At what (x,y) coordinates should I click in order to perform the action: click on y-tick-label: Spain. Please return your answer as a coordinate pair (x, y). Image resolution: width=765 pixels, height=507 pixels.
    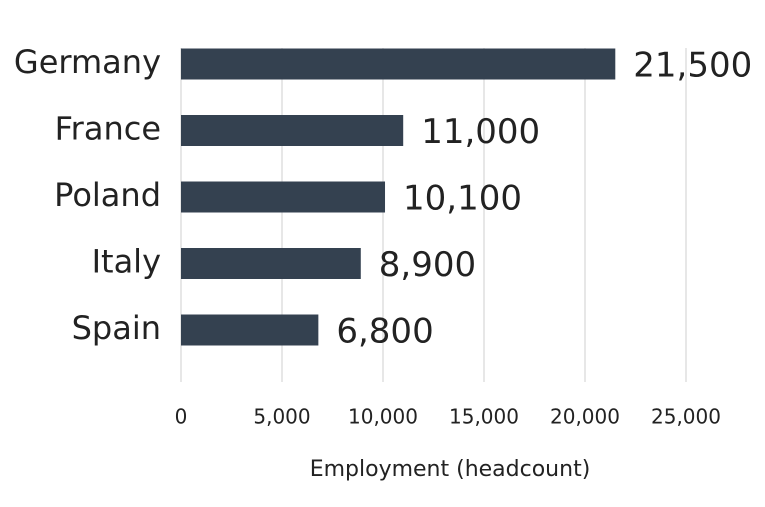
    Looking at the image, I should click on (116, 328).